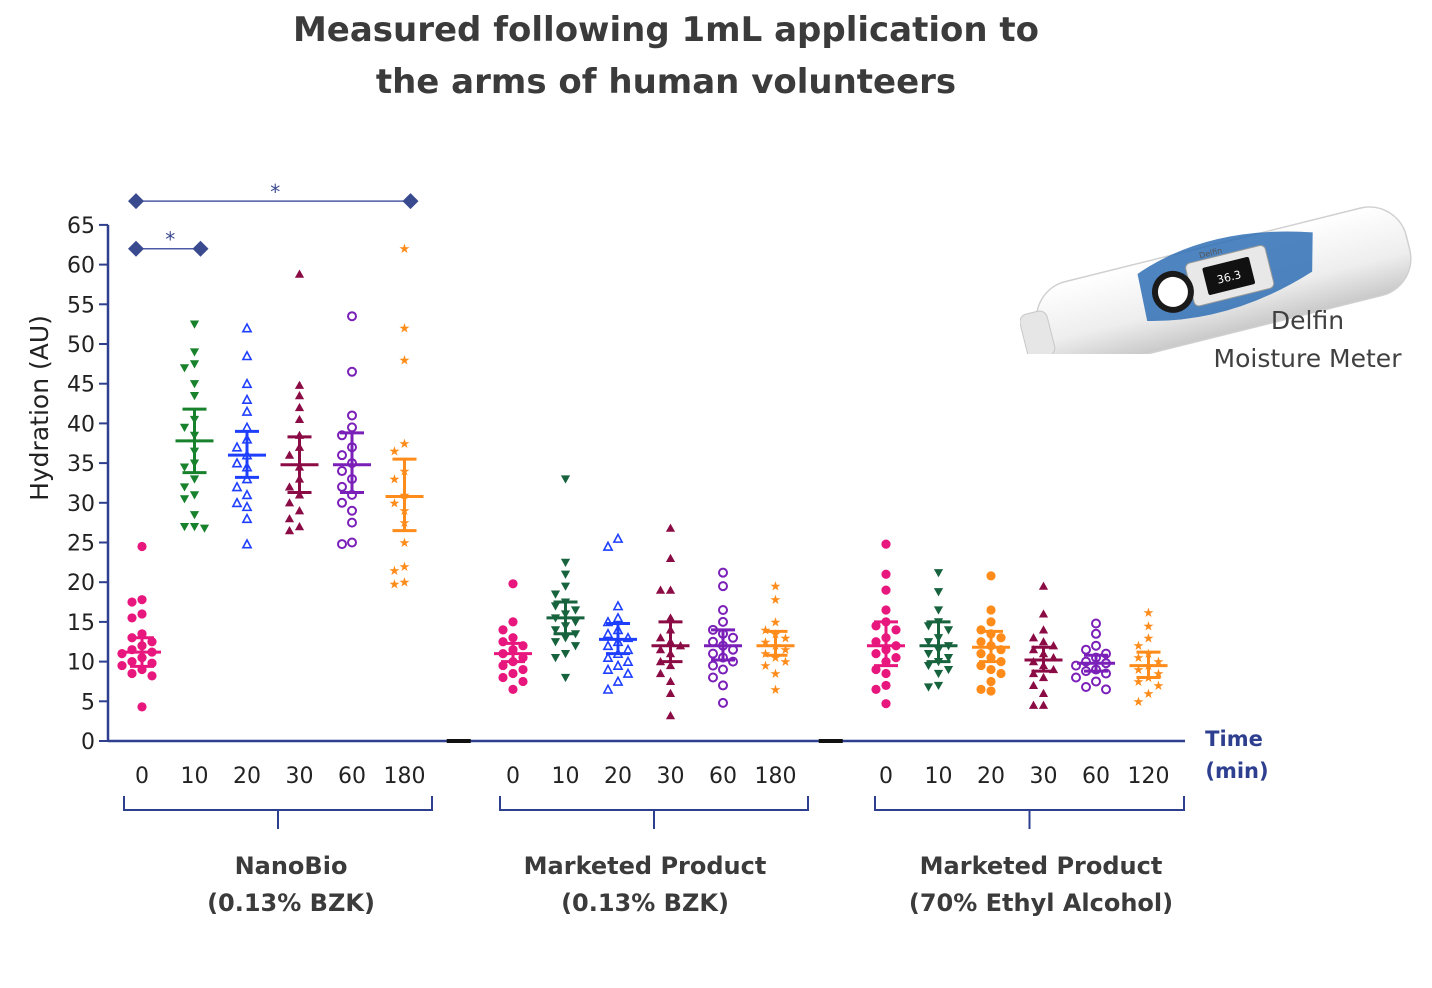 The image size is (1432, 988). What do you see at coordinates (1215, 288) in the screenshot?
I see `moisture-meter-drawing: 36.3 Delfin` at bounding box center [1215, 288].